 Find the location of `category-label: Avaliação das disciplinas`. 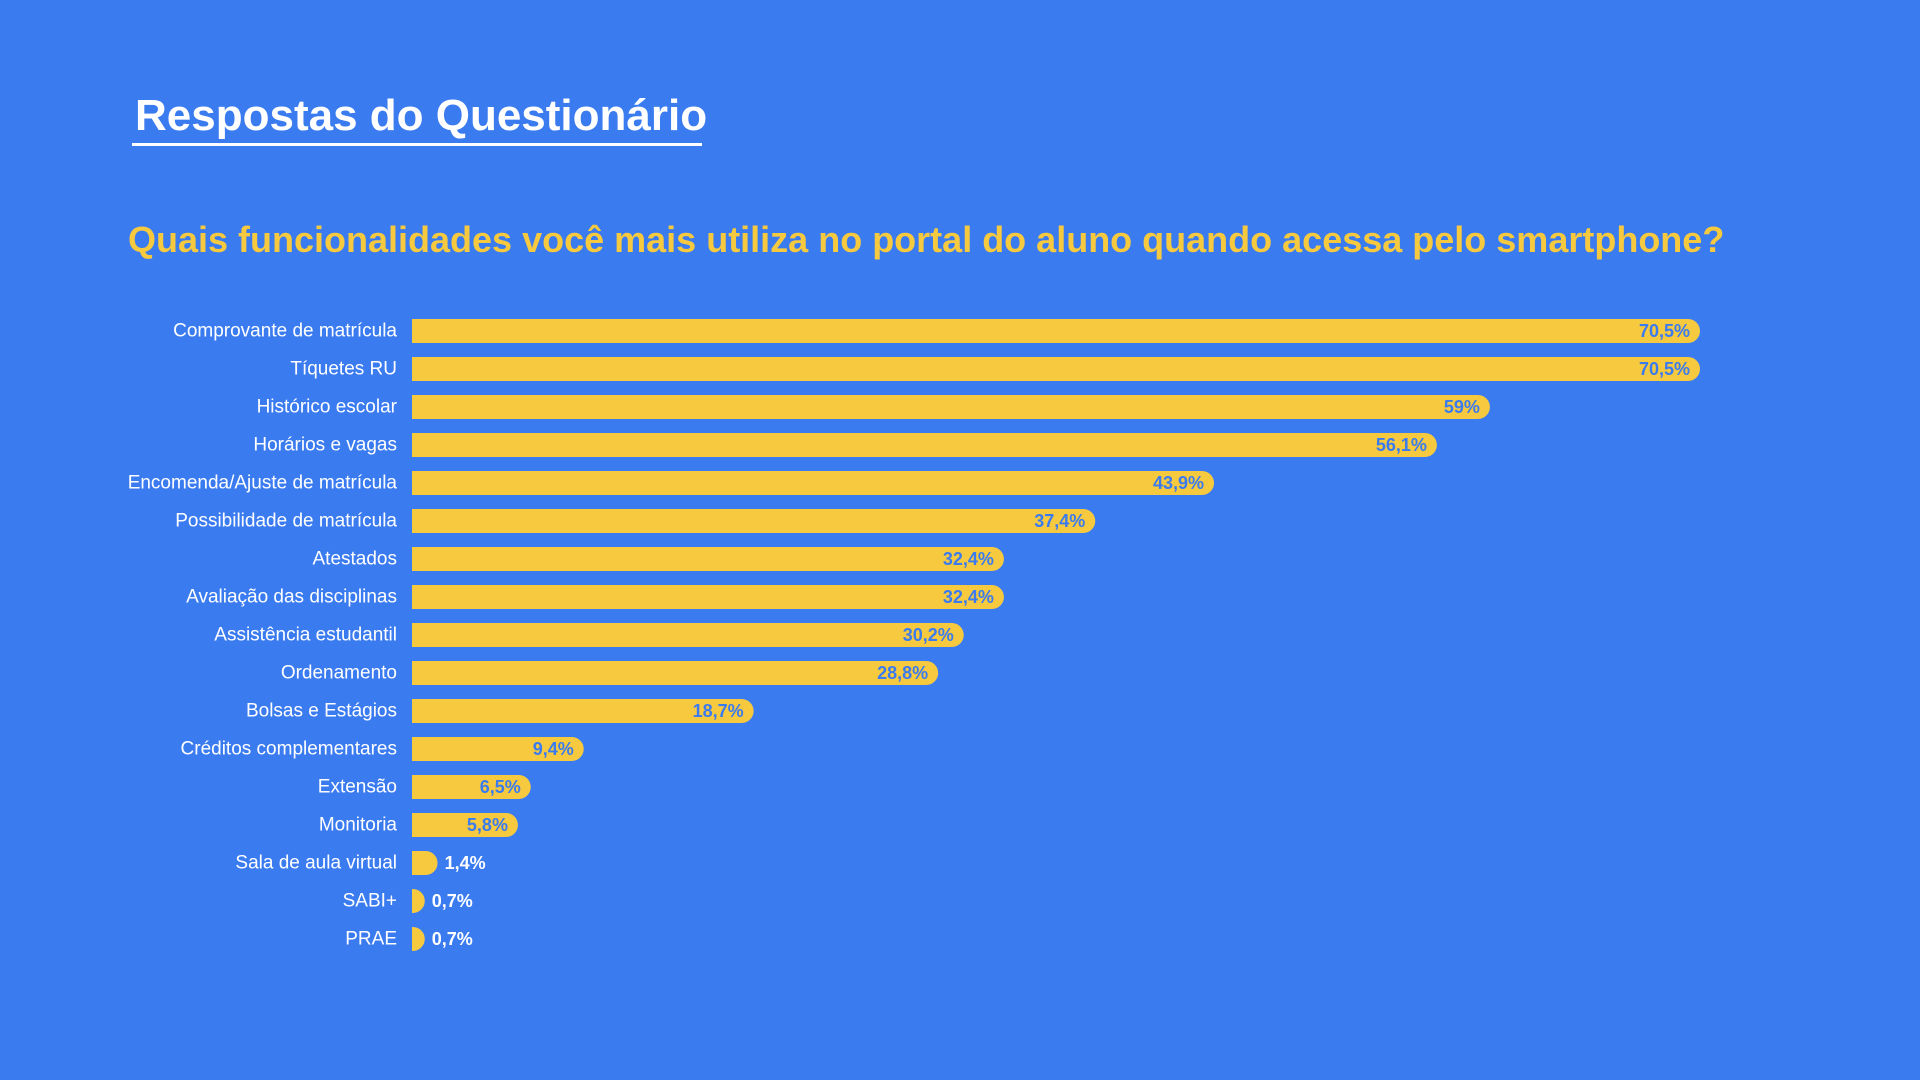

category-label: Avaliação das disciplinas is located at coordinates (291, 597).